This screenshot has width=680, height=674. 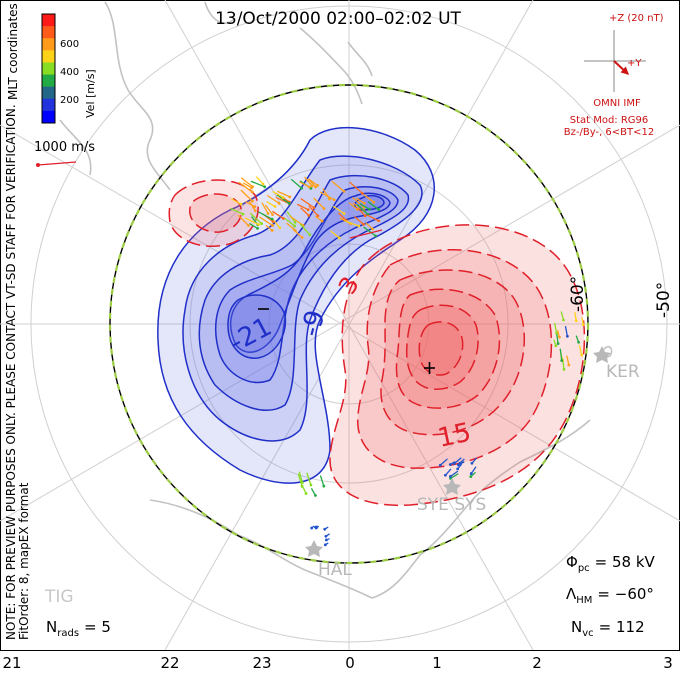 I want to click on extrema-markers, so click(x=346, y=341).